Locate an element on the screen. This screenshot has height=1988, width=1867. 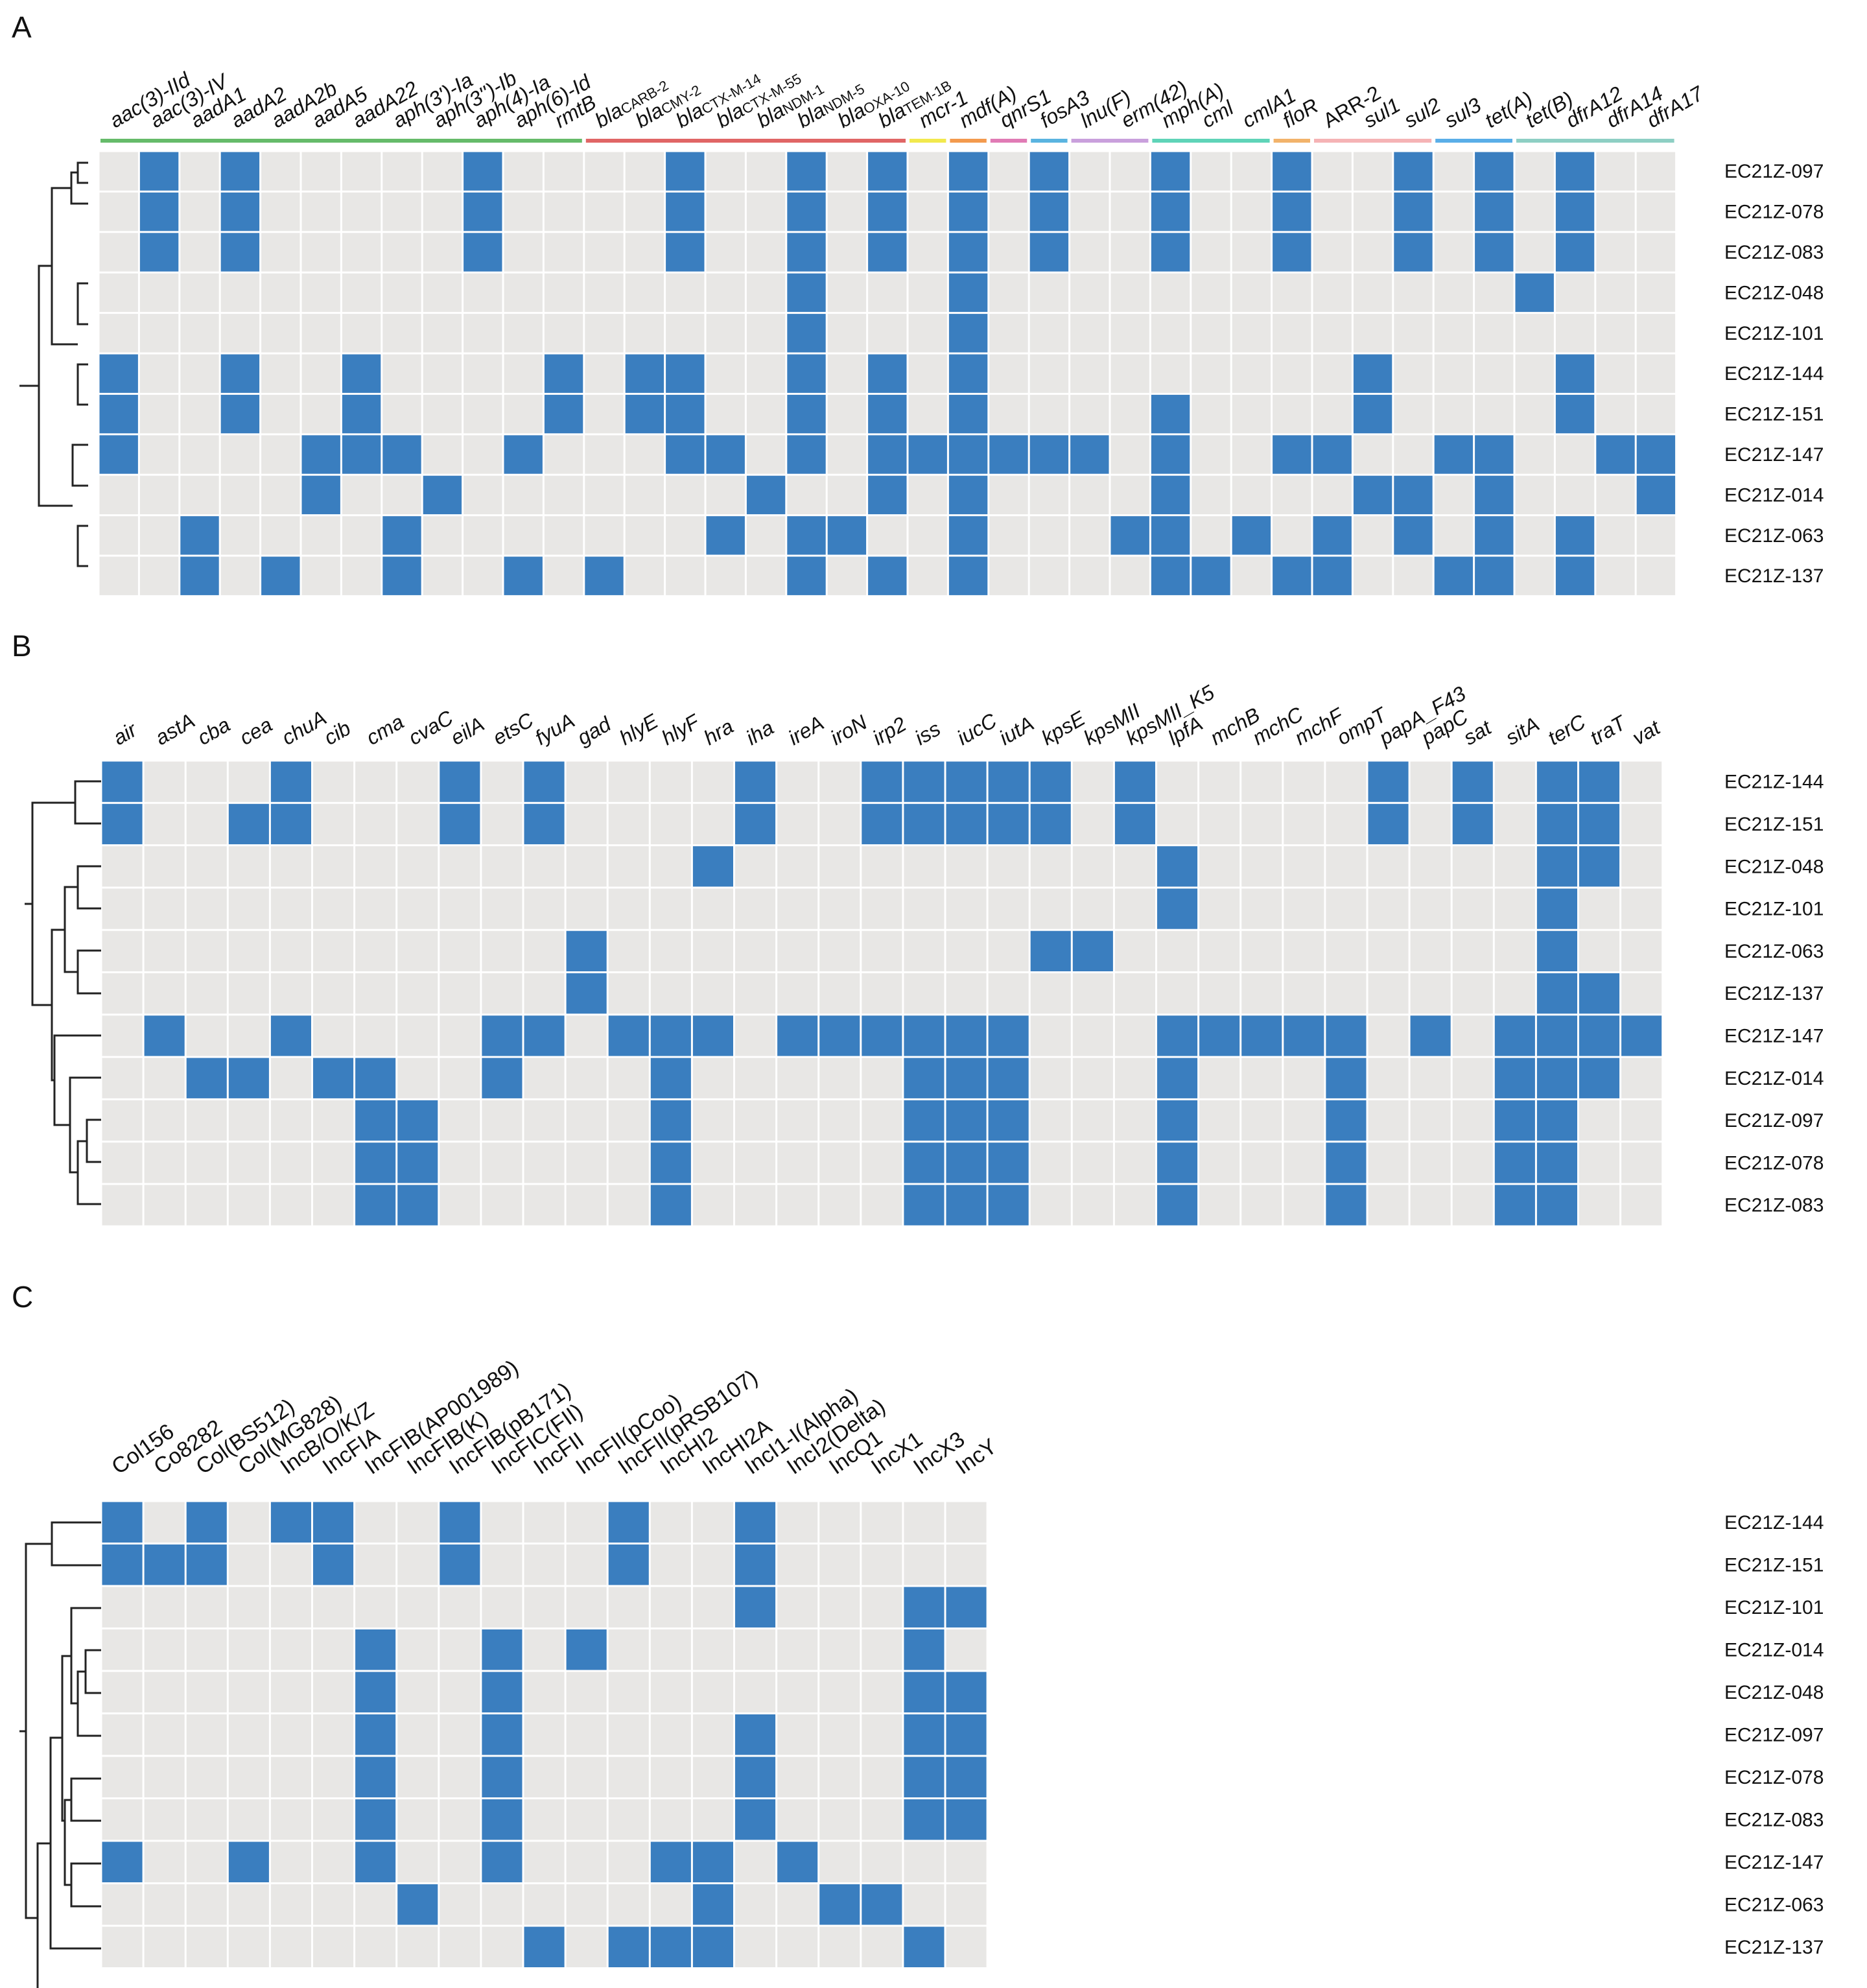
panel-b-cell-r9-c15 is located at coordinates (755, 1162).